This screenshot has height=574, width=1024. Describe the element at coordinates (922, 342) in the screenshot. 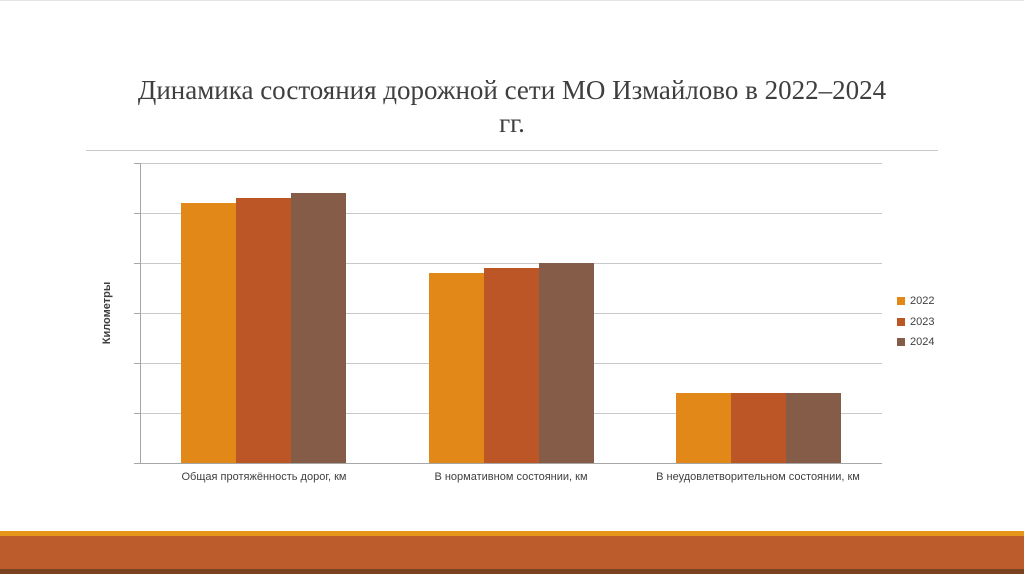

I see `legend-label-2024: 2024` at that location.